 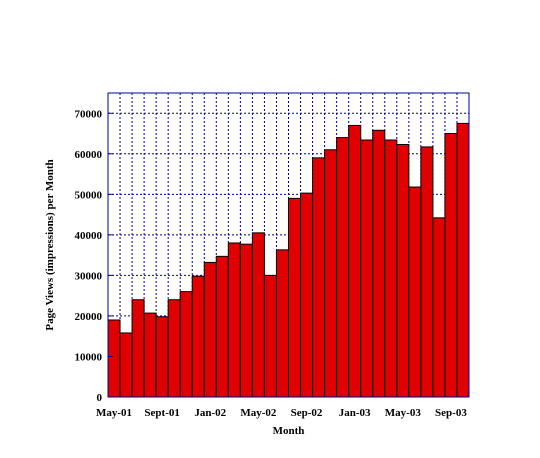 I want to click on x-tick-label: Sep-03, so click(x=451, y=413).